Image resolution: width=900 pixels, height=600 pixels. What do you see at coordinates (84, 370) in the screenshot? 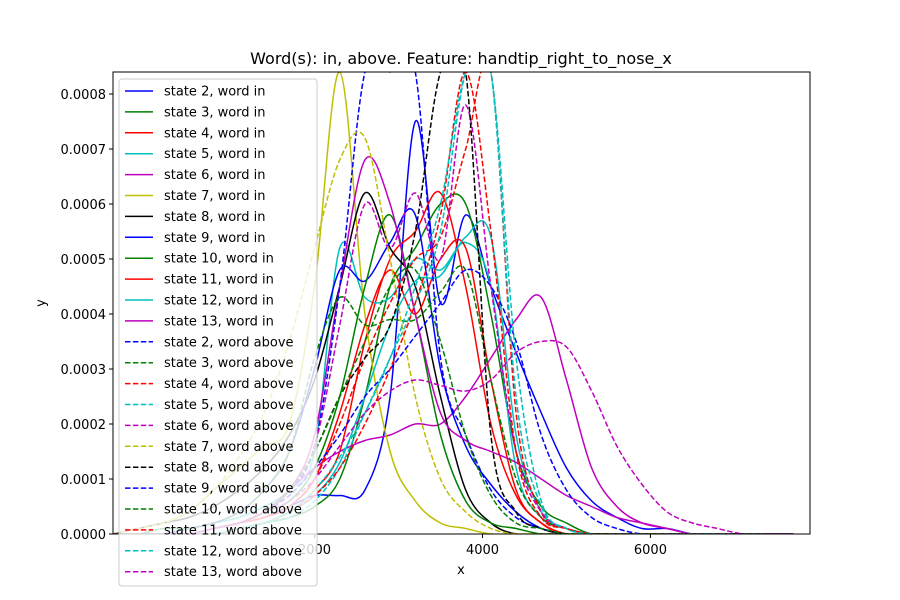
I see `y-tick-label: 0.0003` at bounding box center [84, 370].